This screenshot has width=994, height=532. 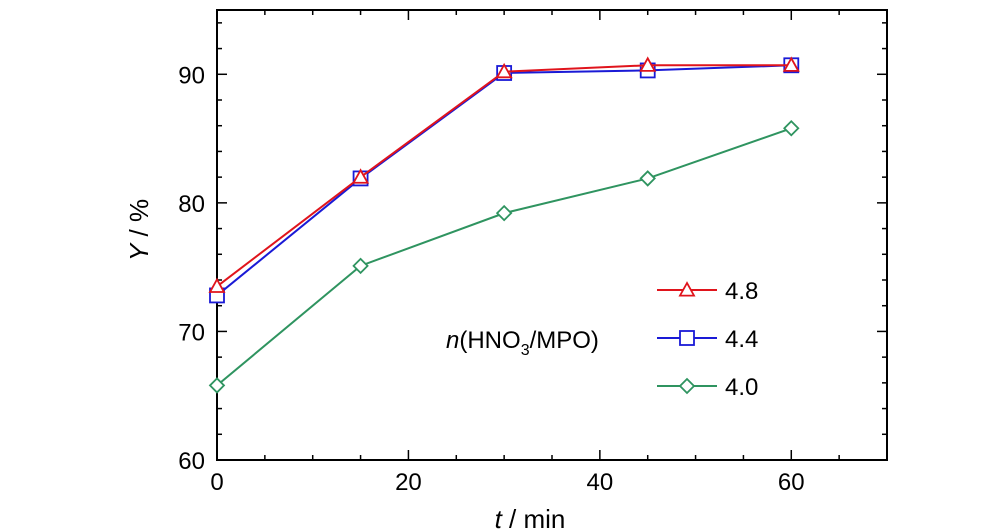 What do you see at coordinates (139, 221) in the screenshot?
I see `y-axis-unit: / %` at bounding box center [139, 221].